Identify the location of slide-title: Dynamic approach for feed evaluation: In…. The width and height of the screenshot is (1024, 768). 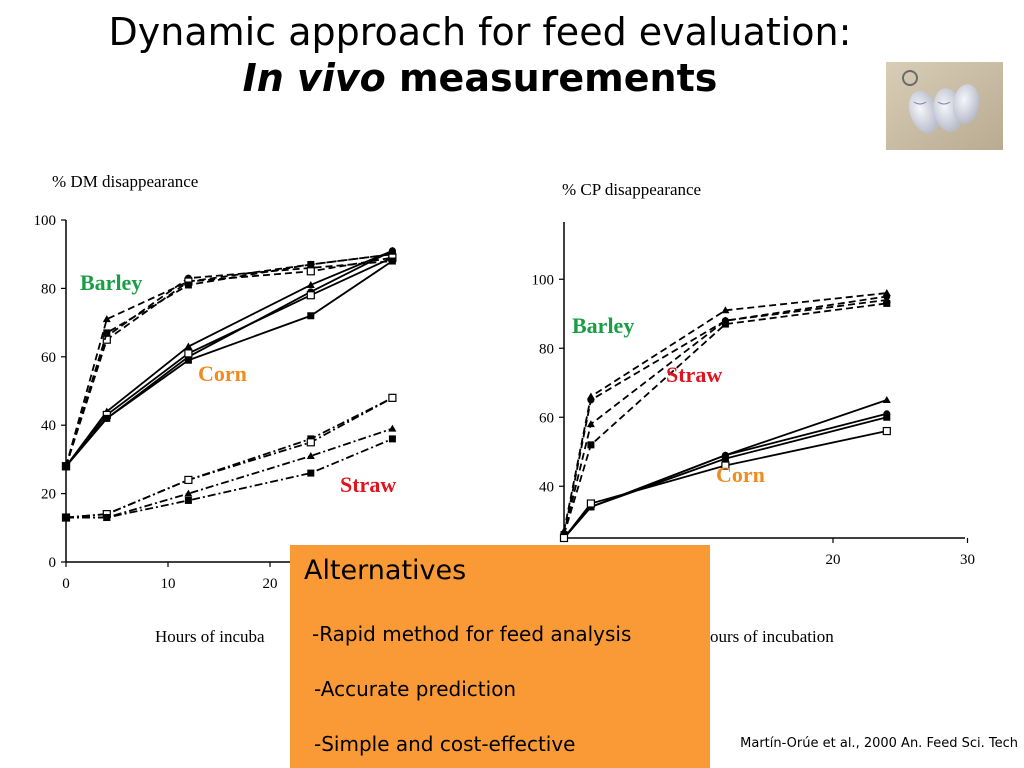
(480, 54).